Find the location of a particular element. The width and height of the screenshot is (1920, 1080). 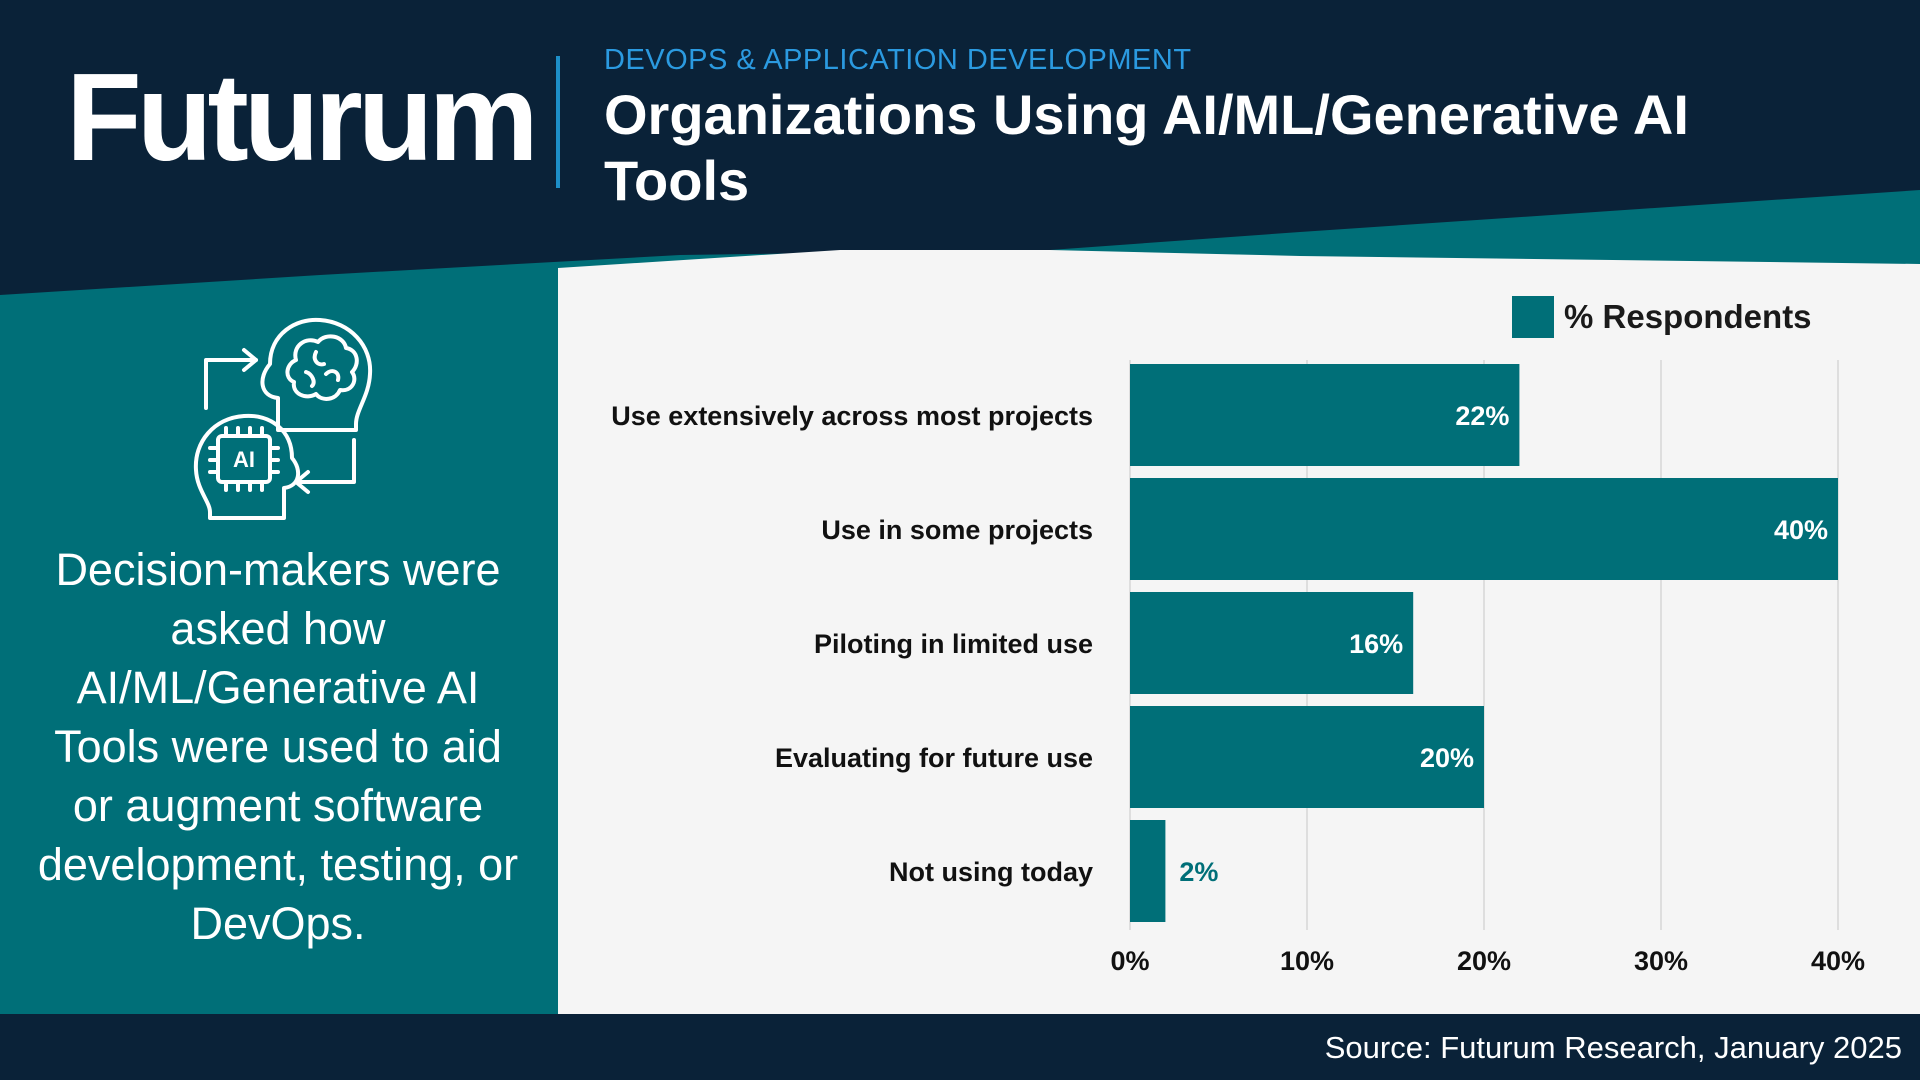

footer-bar is located at coordinates (1239, 1047).